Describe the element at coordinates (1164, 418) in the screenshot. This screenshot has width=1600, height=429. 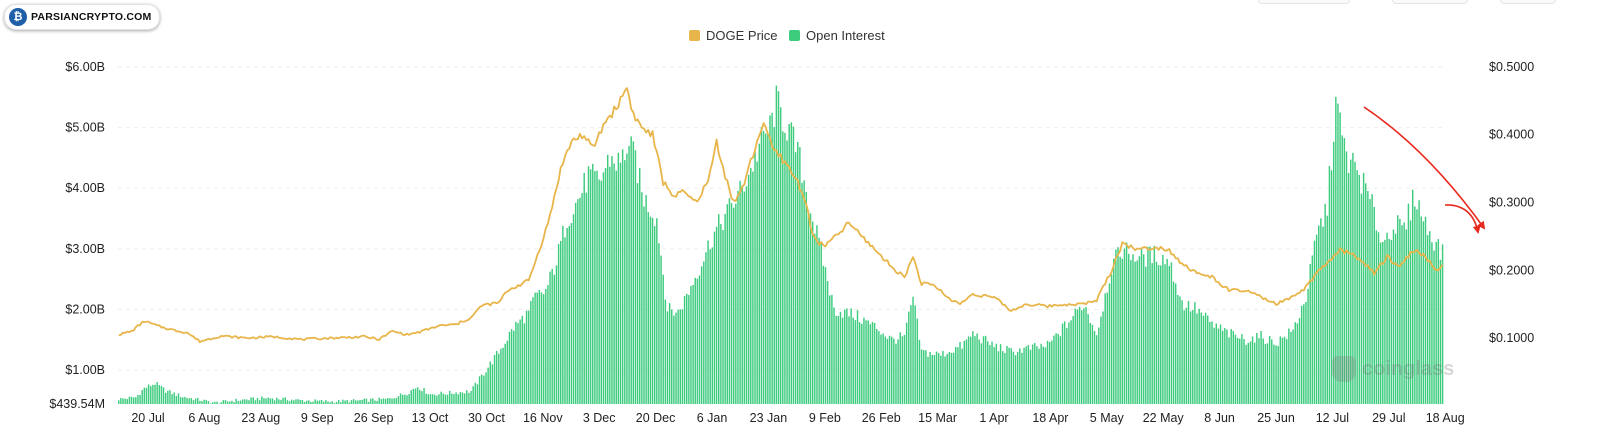
I see `x-tick-label: 22 May` at that location.